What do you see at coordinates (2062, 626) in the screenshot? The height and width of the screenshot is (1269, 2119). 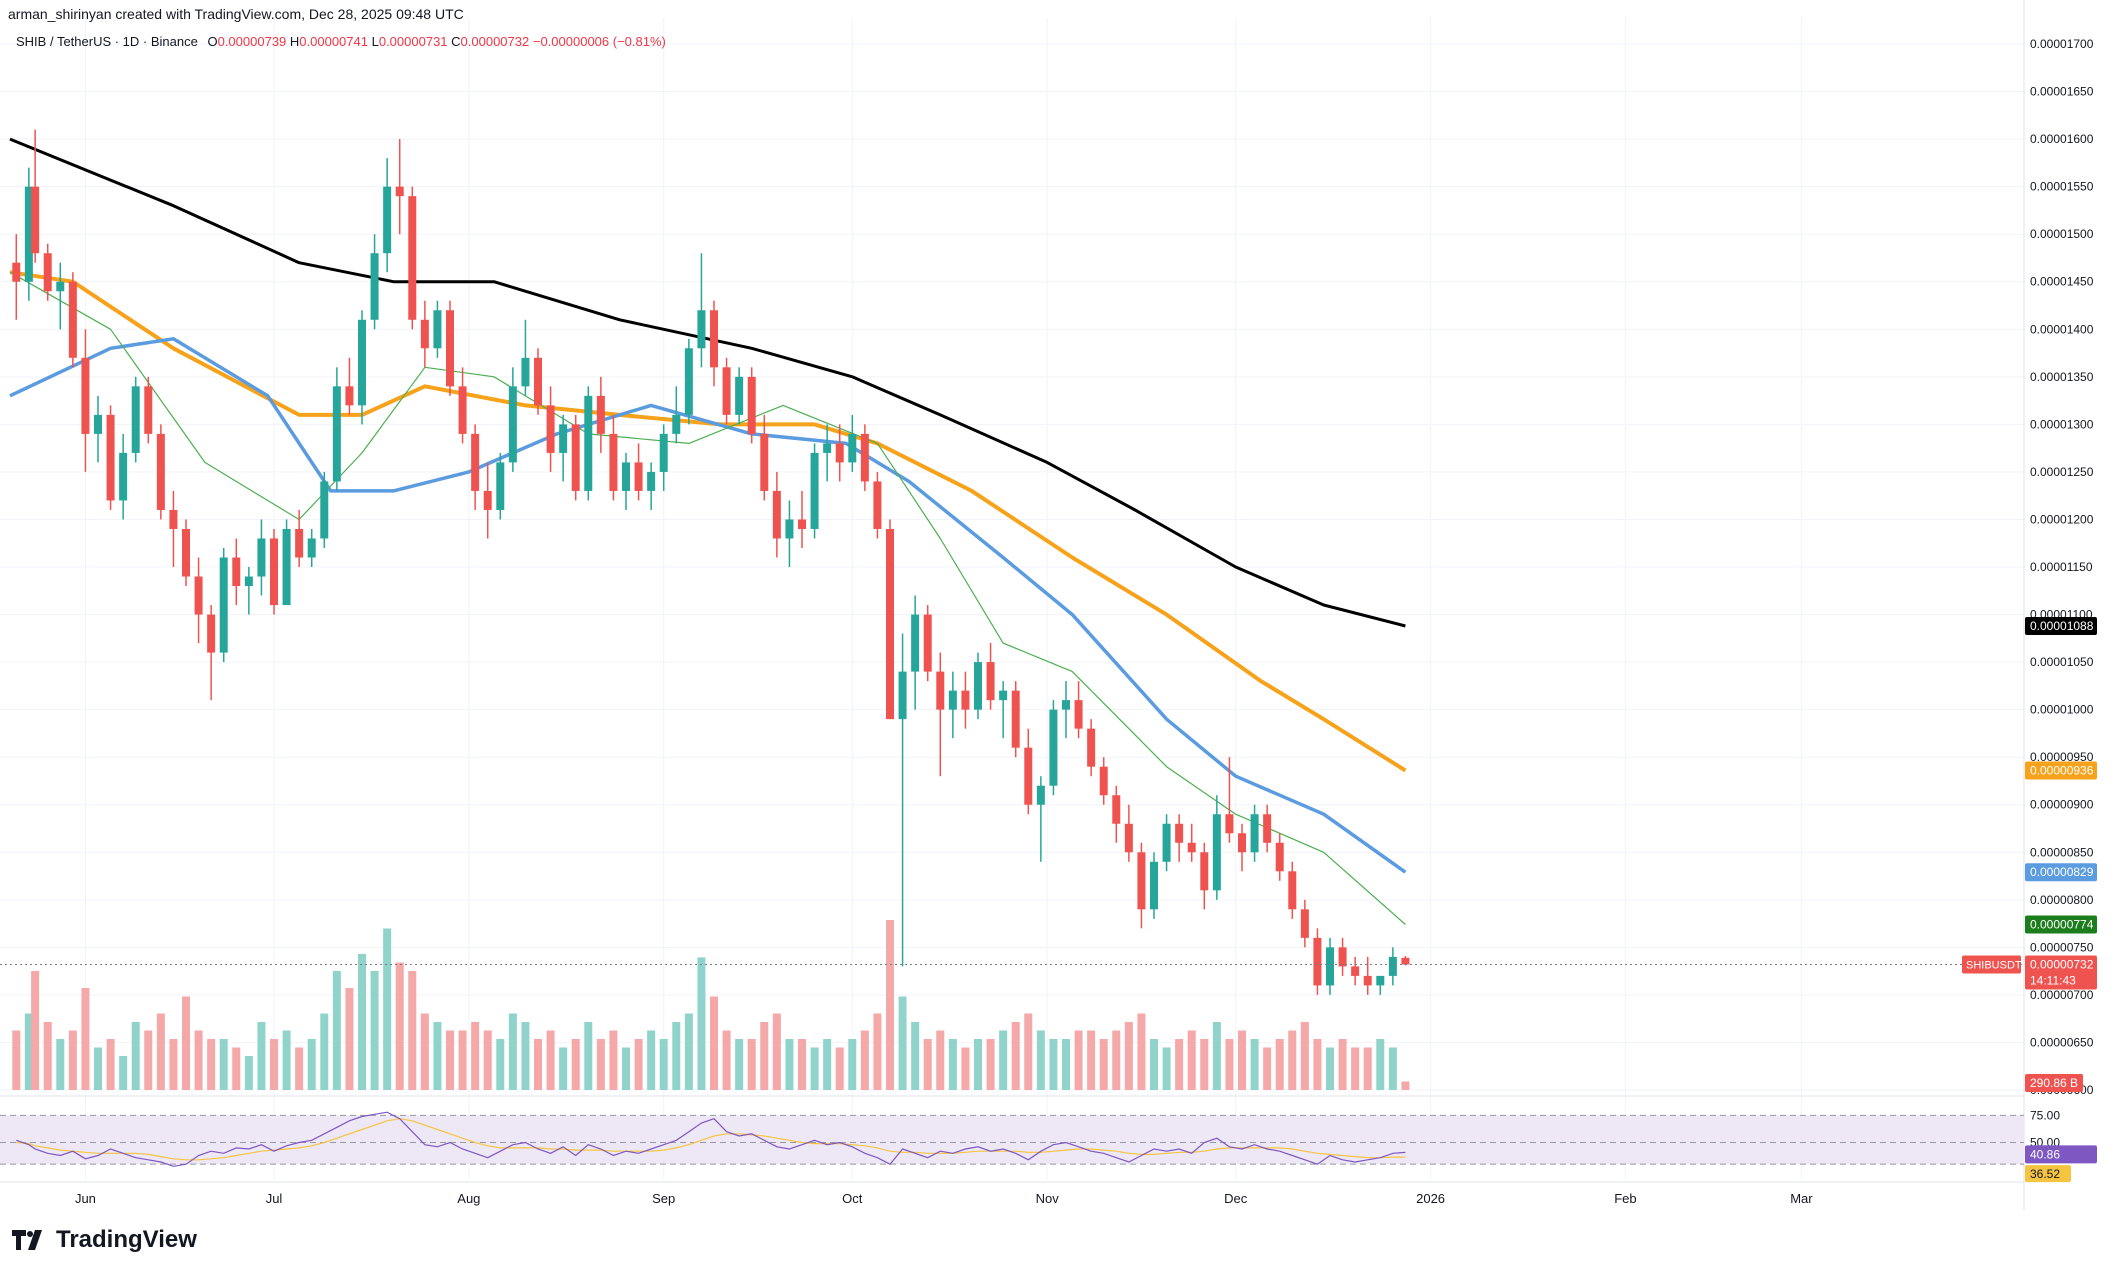 I see `ma-price-badge-text: 0.00001088` at bounding box center [2062, 626].